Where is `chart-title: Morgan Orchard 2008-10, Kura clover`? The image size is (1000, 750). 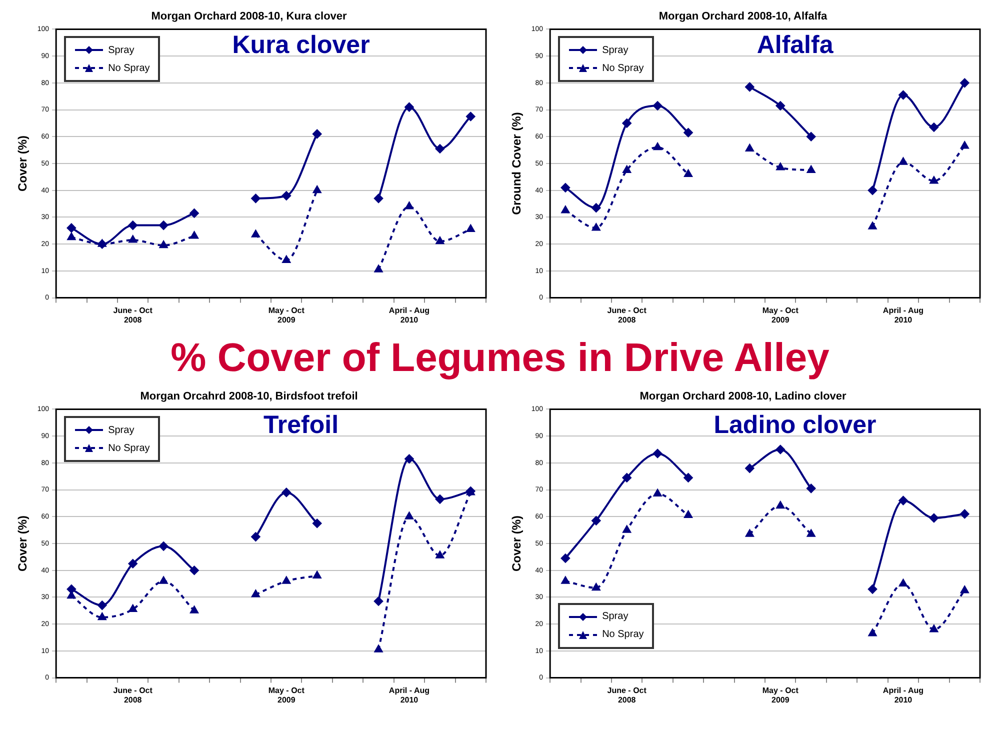
chart-title: Morgan Orchard 2008-10, Kura clover is located at coordinates (249, 16).